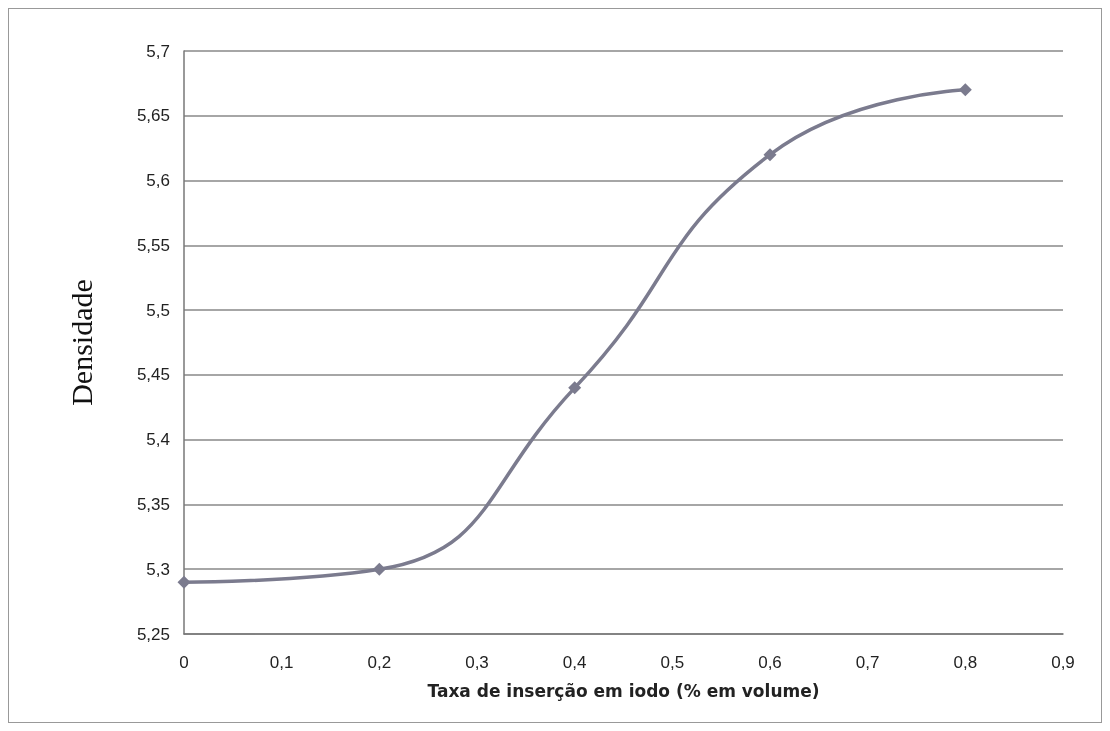 This screenshot has height=731, width=1110. What do you see at coordinates (672, 662) in the screenshot?
I see `x-tick-label: 0,5` at bounding box center [672, 662].